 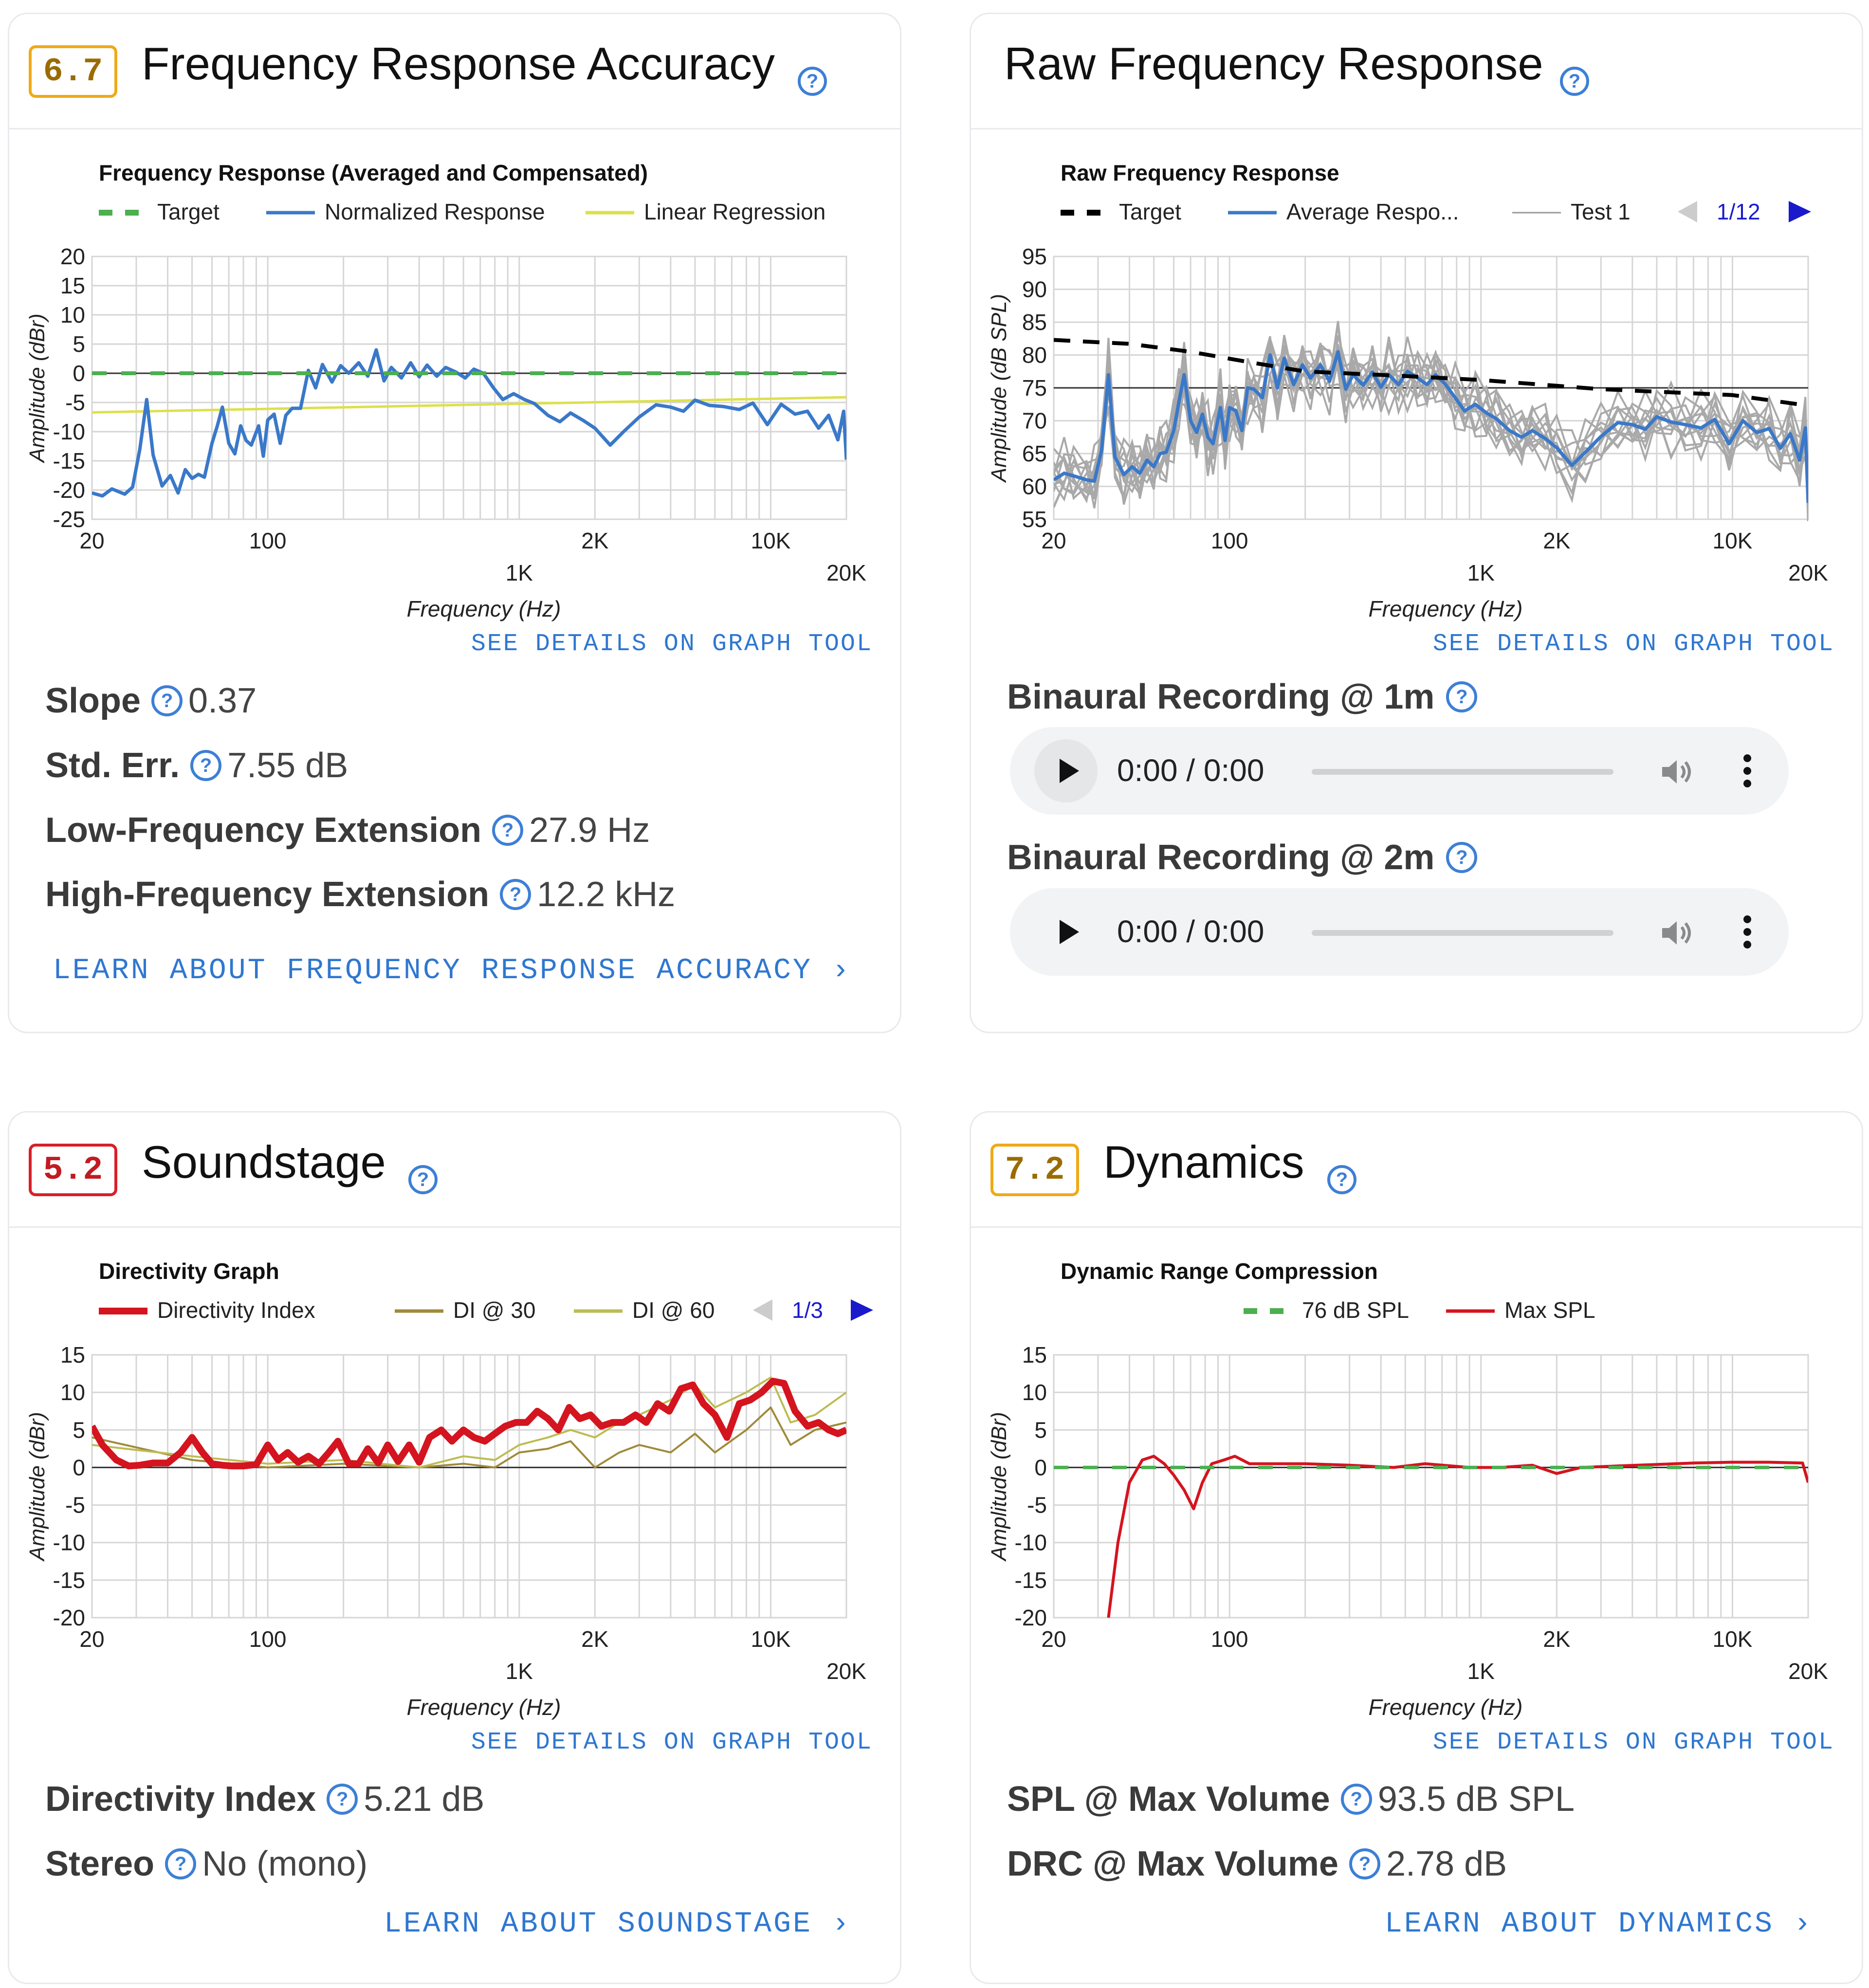 What do you see at coordinates (454, 1170) in the screenshot?
I see `card-header: 5.2 Soundstage ?` at bounding box center [454, 1170].